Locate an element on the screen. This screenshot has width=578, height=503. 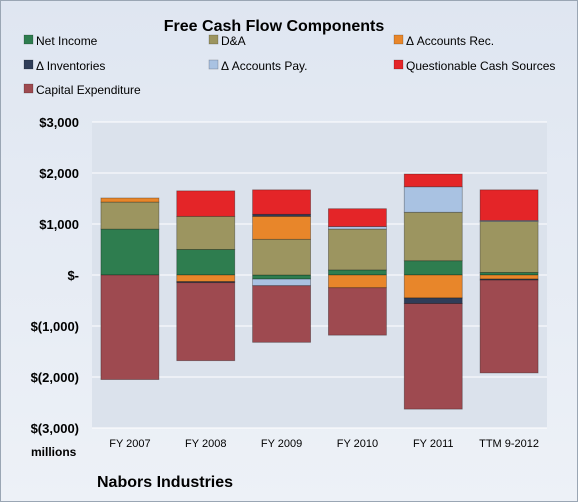
bar-questionable-cash-sources-fy-2008 is located at coordinates (206, 203).